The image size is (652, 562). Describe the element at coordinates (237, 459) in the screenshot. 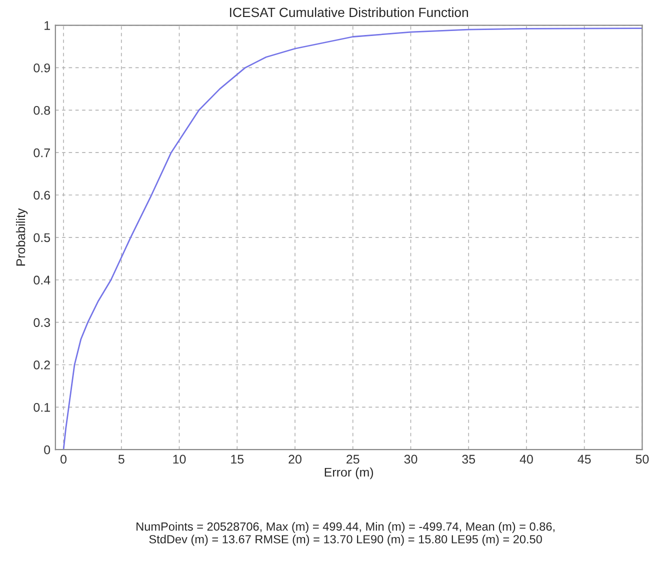

I see `x-tick-label: 15` at that location.